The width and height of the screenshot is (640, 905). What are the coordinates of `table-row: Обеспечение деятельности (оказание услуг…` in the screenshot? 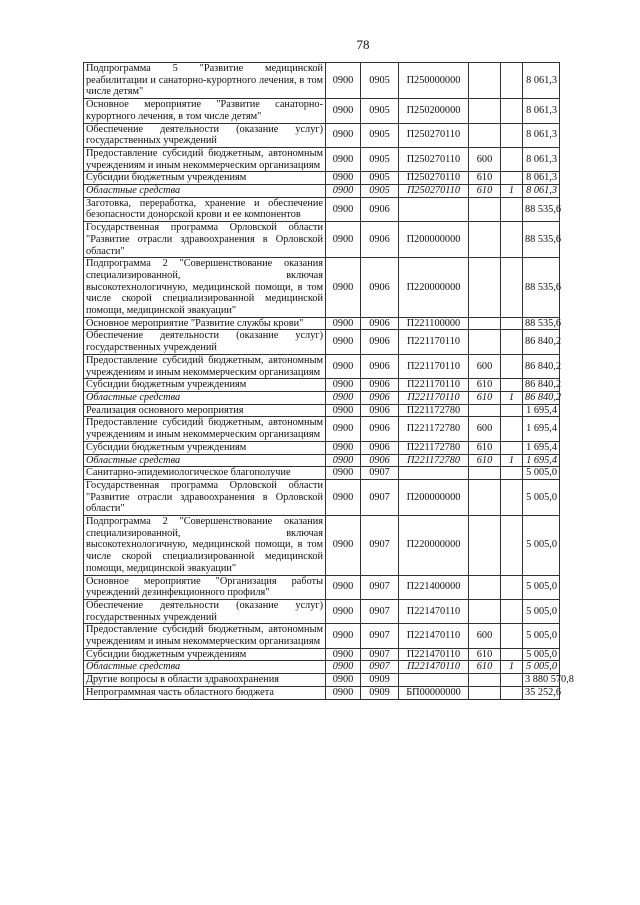 It's located at (322, 342).